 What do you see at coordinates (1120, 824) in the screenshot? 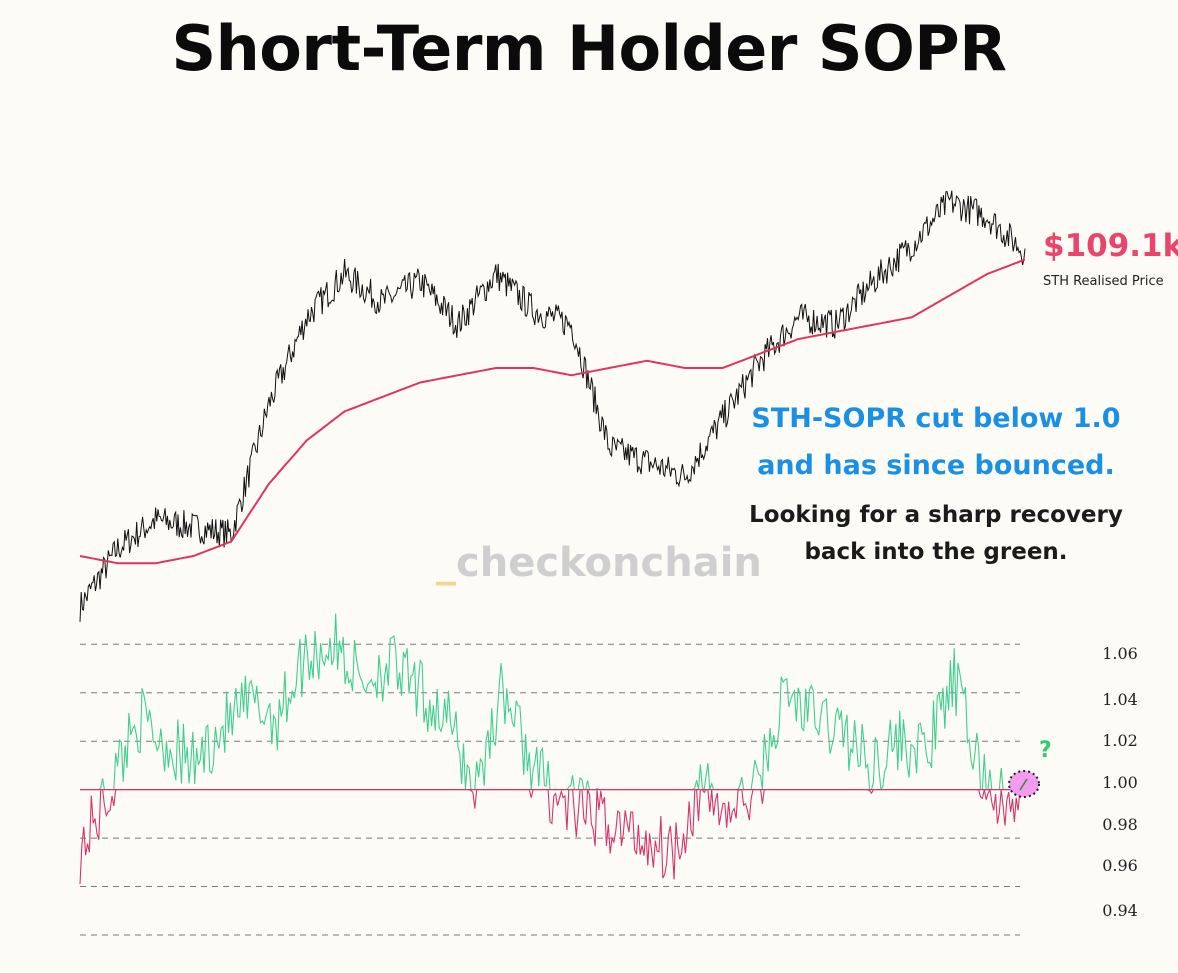
I see `sopr-ytick-label: 0.98` at bounding box center [1120, 824].